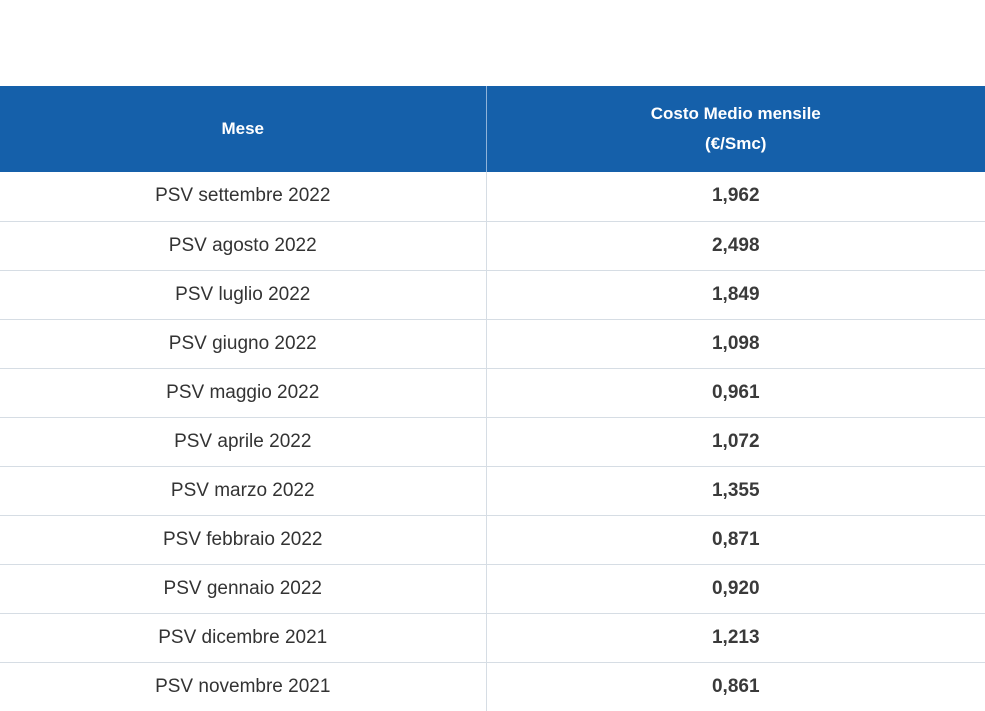 This screenshot has width=985, height=711. Describe the element at coordinates (243, 442) in the screenshot. I see `month-cell: PSV aprile 2022` at that location.